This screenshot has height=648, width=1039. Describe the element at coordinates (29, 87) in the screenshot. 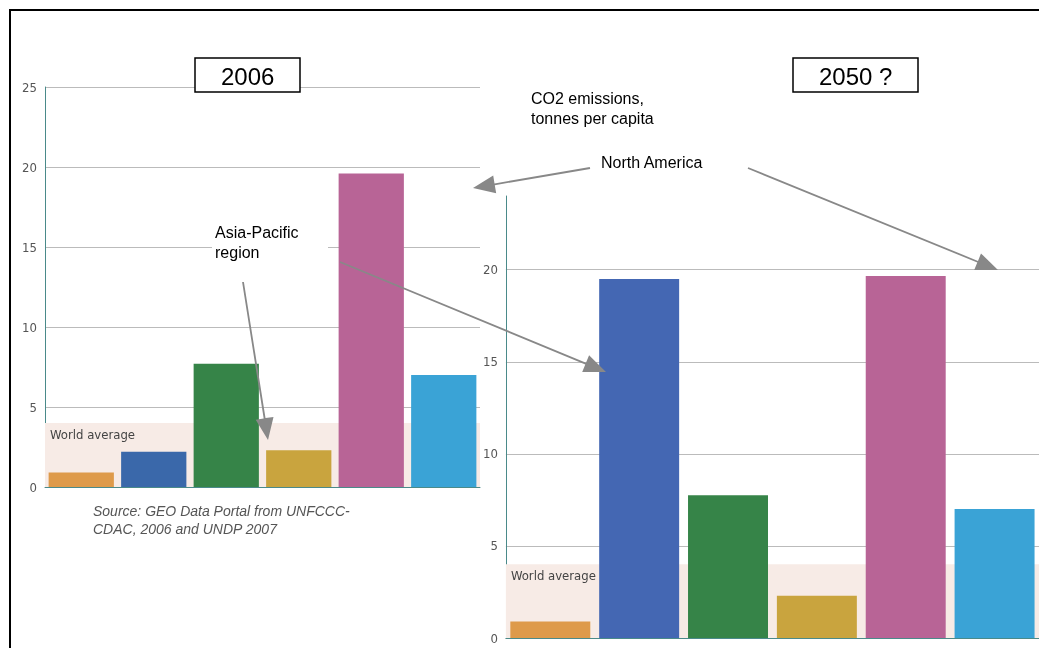

I see `y-tick-label: 25` at that location.